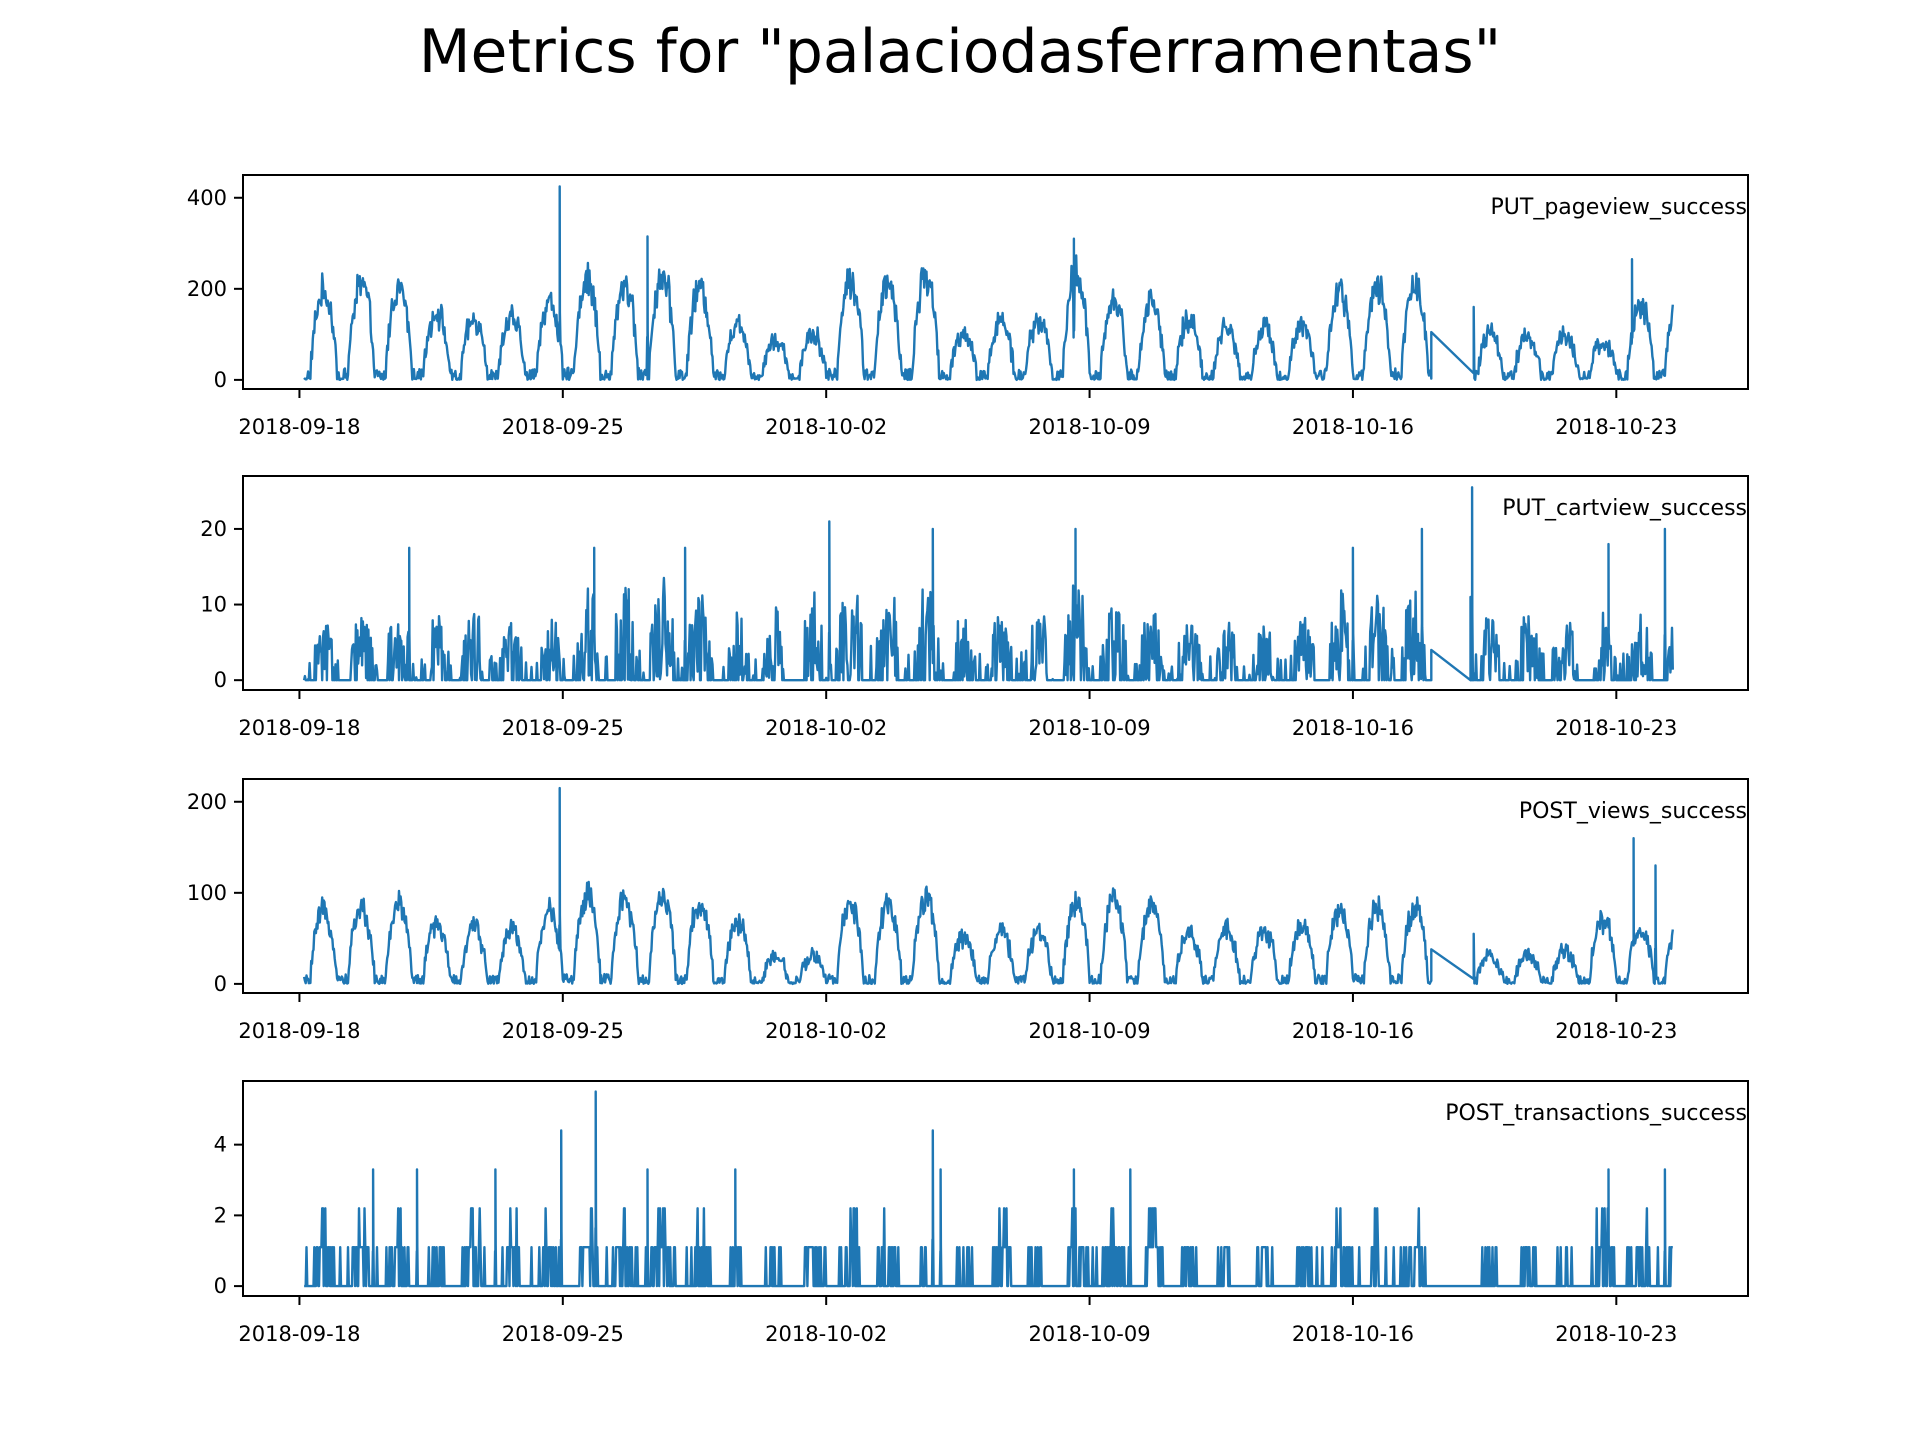 The width and height of the screenshot is (1920, 1440). Describe the element at coordinates (220, 1215) in the screenshot. I see `y-tick-label: 2` at that location.